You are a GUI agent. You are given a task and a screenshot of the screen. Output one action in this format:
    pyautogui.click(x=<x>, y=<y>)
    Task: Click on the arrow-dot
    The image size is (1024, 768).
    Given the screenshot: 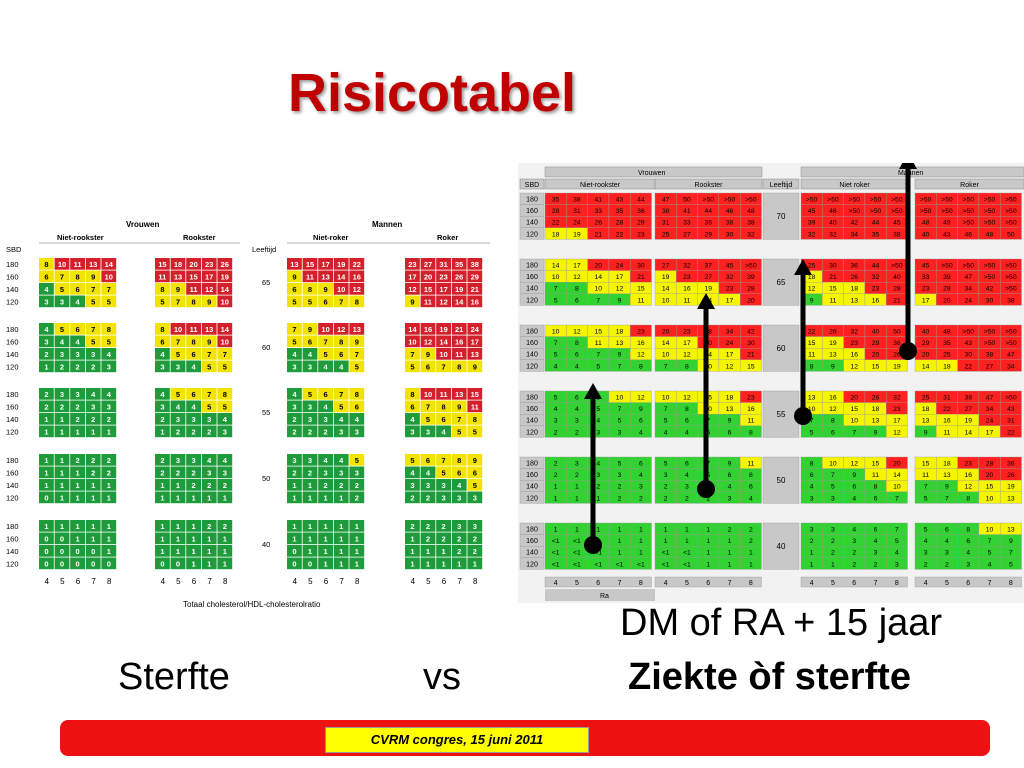 What is the action you would take?
    pyautogui.click(x=706, y=489)
    